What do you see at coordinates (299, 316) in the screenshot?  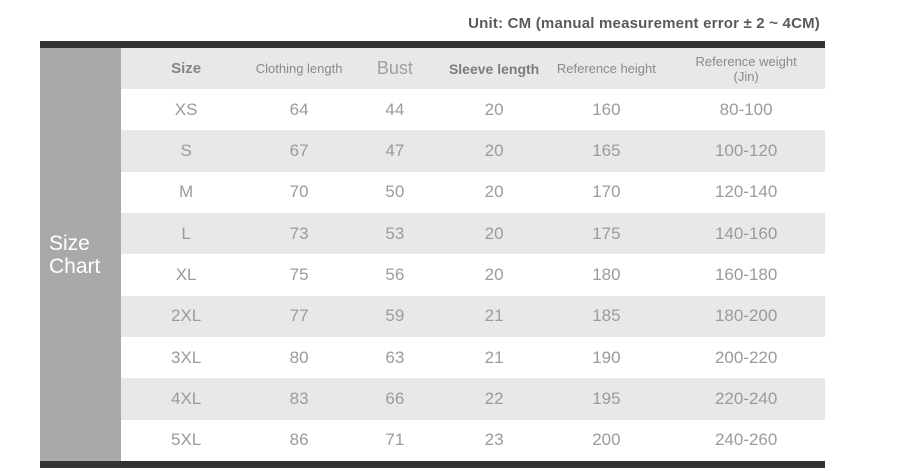 I see `cell-clothing-length: 77` at bounding box center [299, 316].